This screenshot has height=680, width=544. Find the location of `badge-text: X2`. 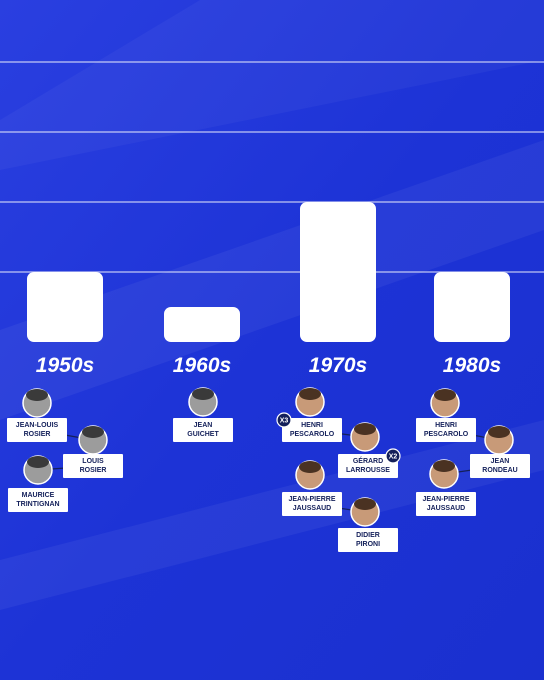

badge-text: X2 is located at coordinates (393, 457).